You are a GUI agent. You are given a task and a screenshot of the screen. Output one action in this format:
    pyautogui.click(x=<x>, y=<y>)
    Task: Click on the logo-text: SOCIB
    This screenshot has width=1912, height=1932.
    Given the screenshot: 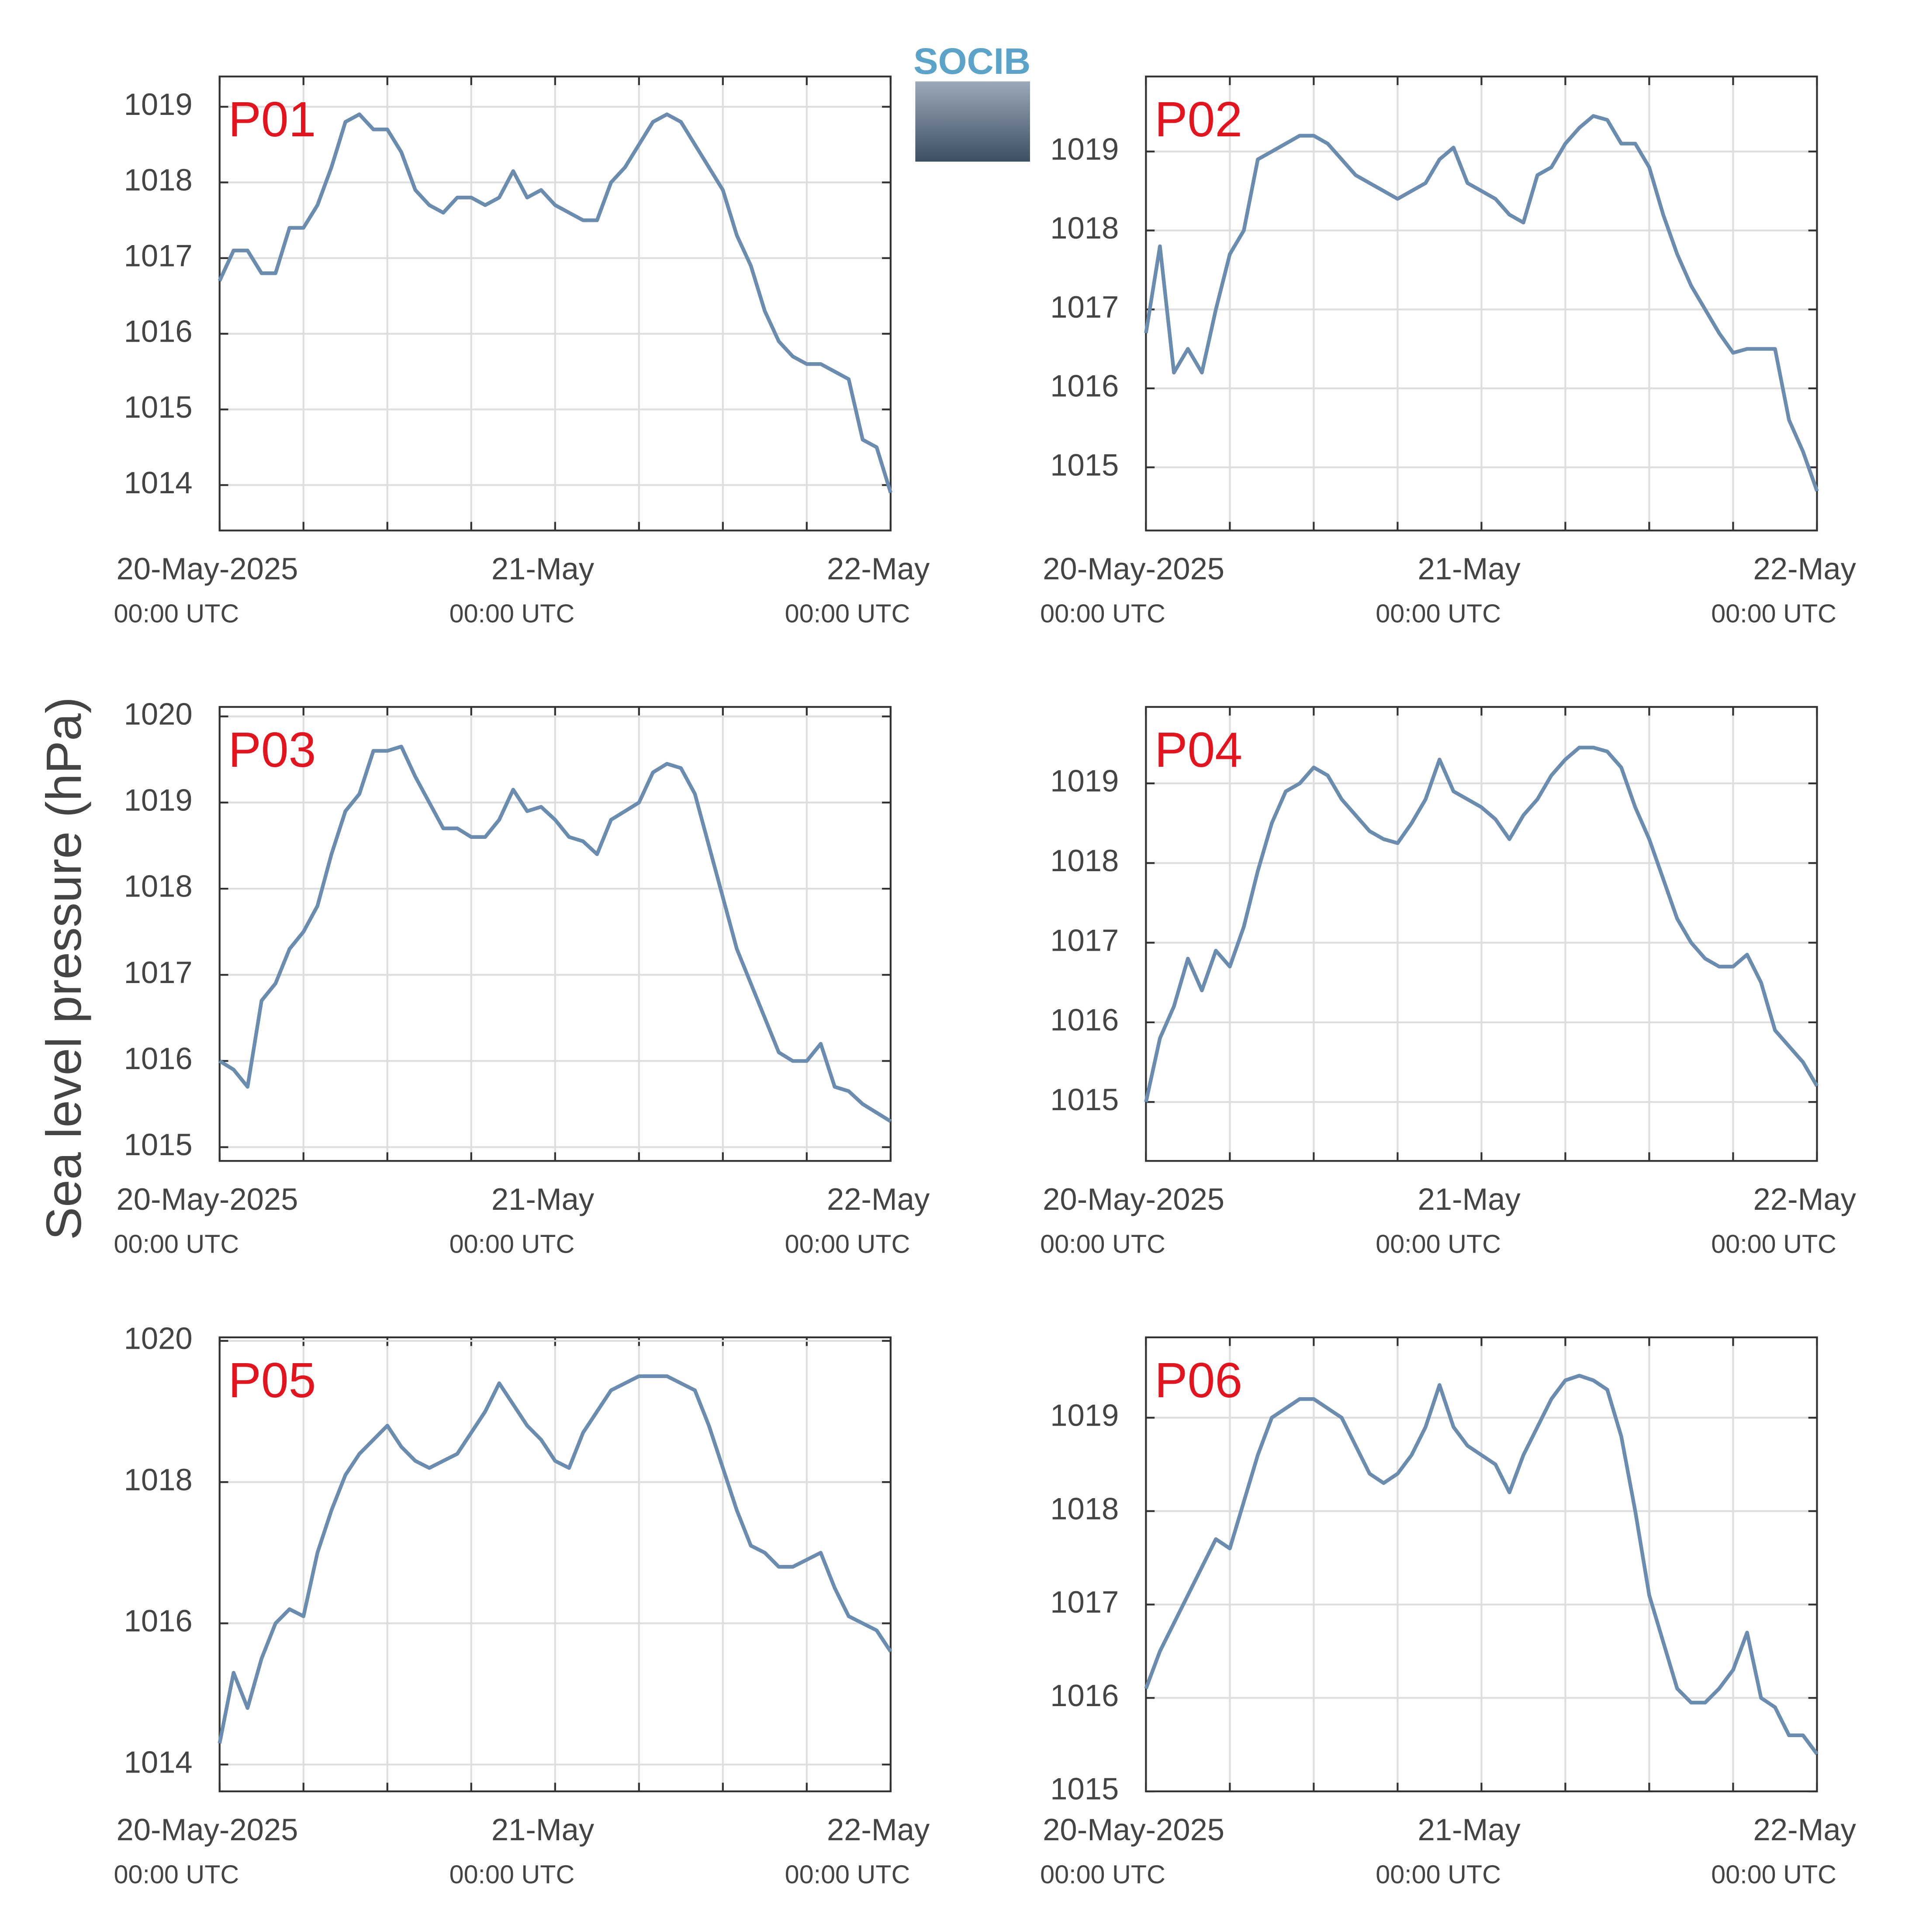 What is the action you would take?
    pyautogui.click(x=972, y=61)
    